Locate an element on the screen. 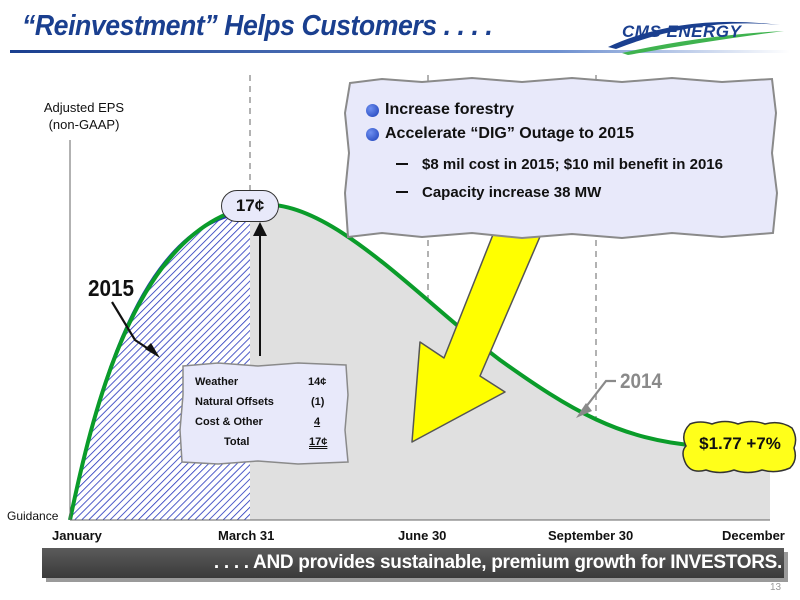 This screenshot has height=600, width=800. result-burst is located at coordinates (739, 447).